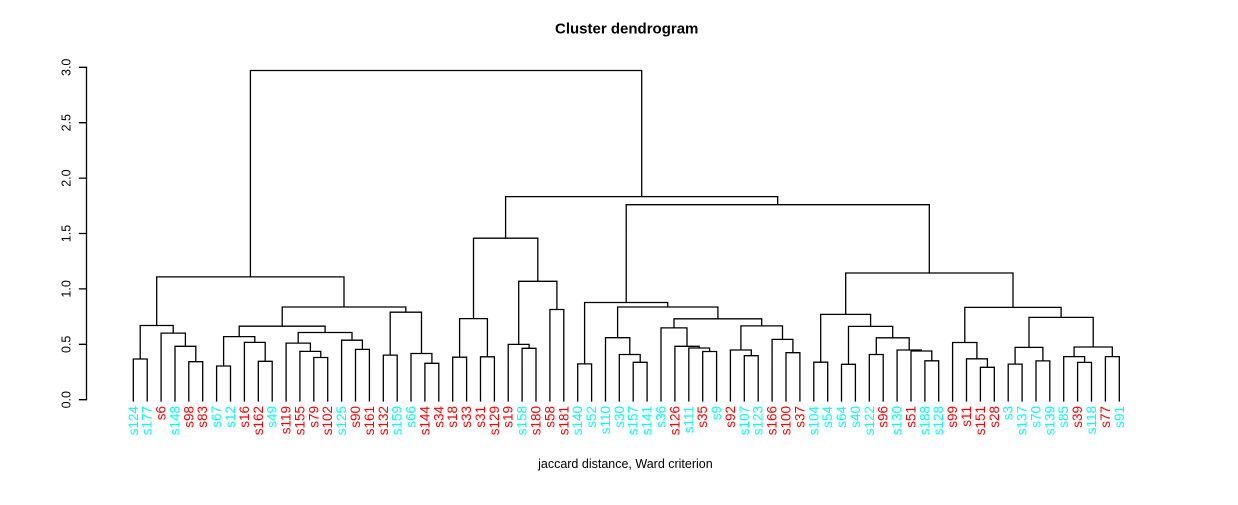 The width and height of the screenshot is (1238, 505). What do you see at coordinates (67, 399) in the screenshot?
I see `svg-text: 0.0` at bounding box center [67, 399].